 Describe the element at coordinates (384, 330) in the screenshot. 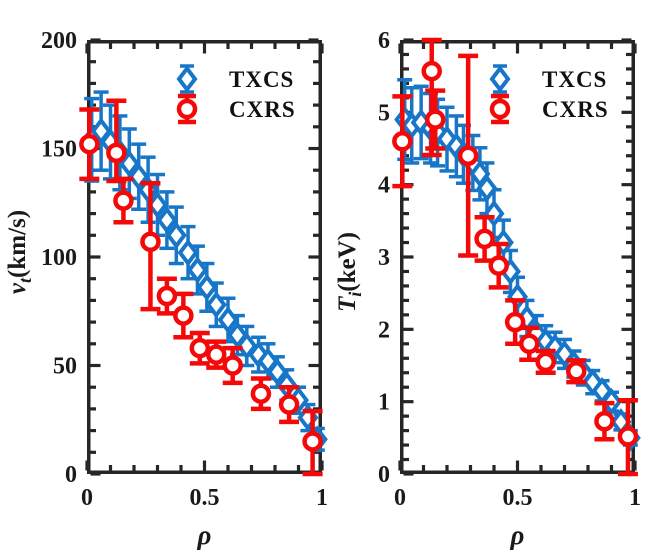

I see `y-tick-label: 2` at that location.